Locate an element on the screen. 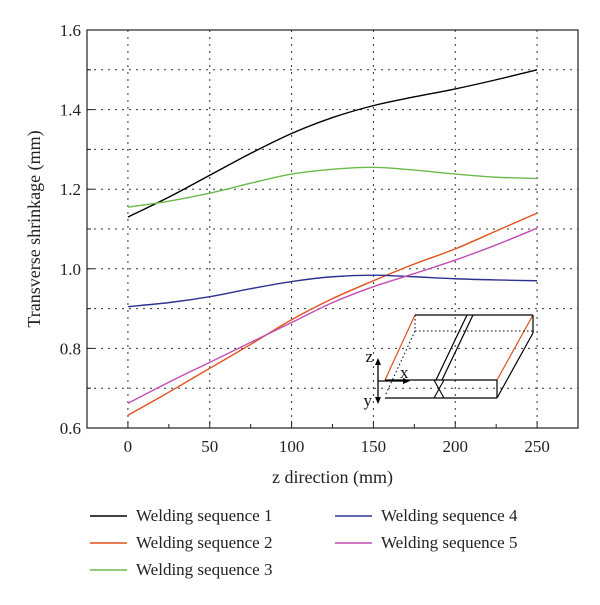  inset-y-arrow is located at coordinates (378, 400).